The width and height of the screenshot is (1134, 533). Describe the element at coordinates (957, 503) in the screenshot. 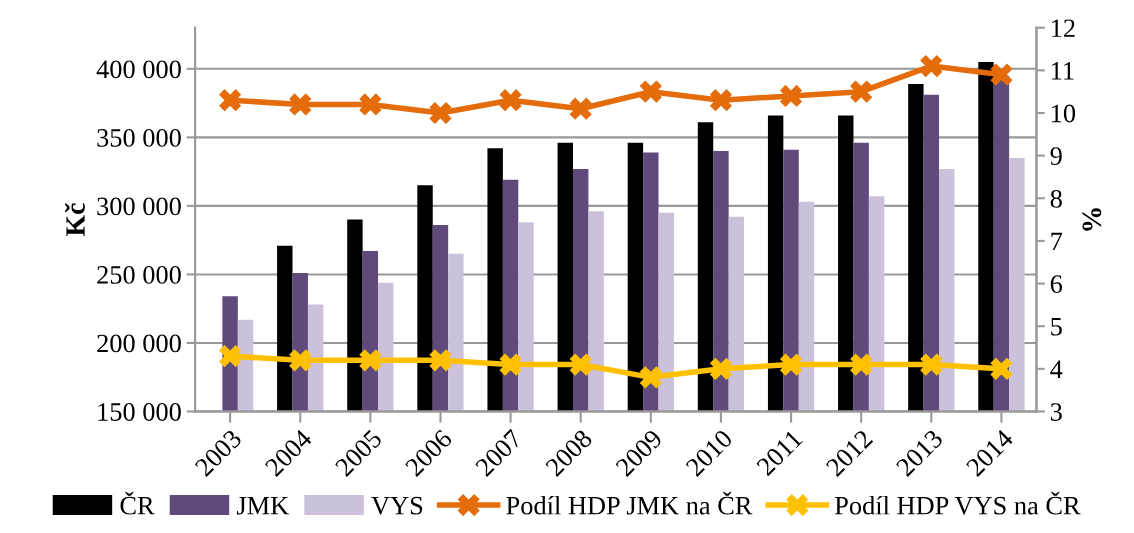

I see `legend-label: Podíl HDP VYS na ČR` at that location.